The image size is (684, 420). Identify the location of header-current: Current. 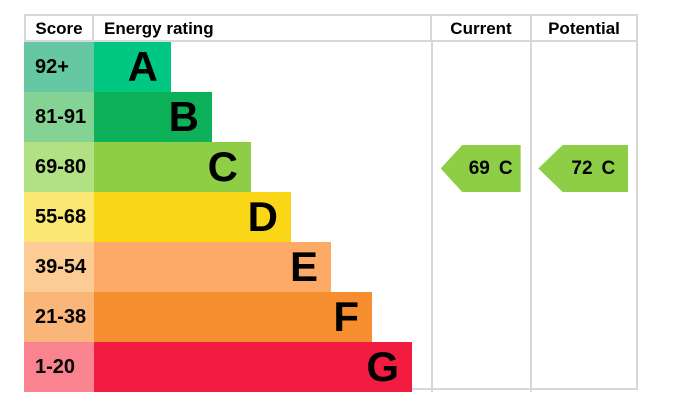
(480, 28).